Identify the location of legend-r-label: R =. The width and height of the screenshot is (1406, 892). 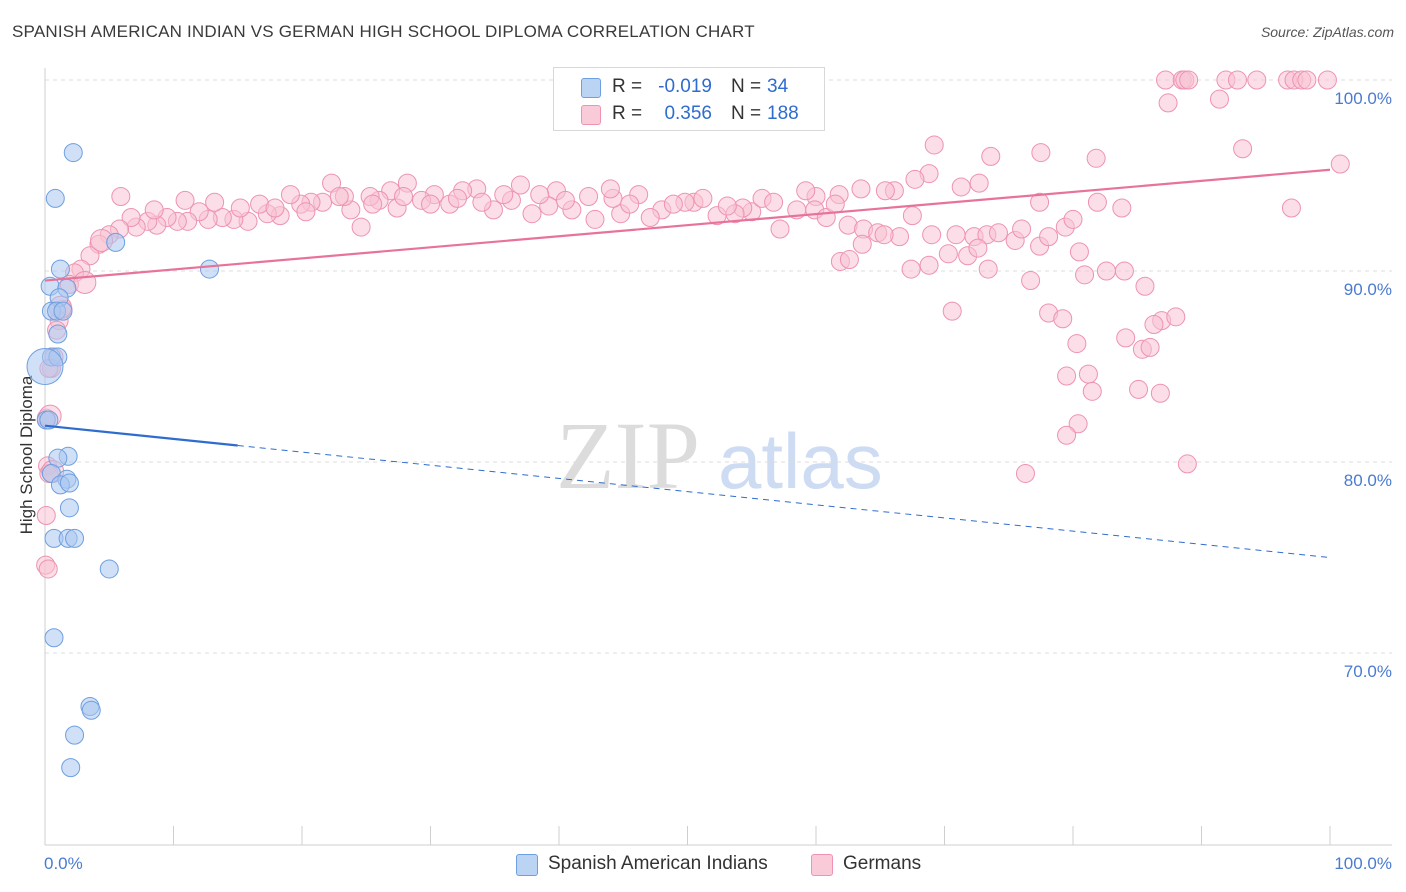
(627, 113).